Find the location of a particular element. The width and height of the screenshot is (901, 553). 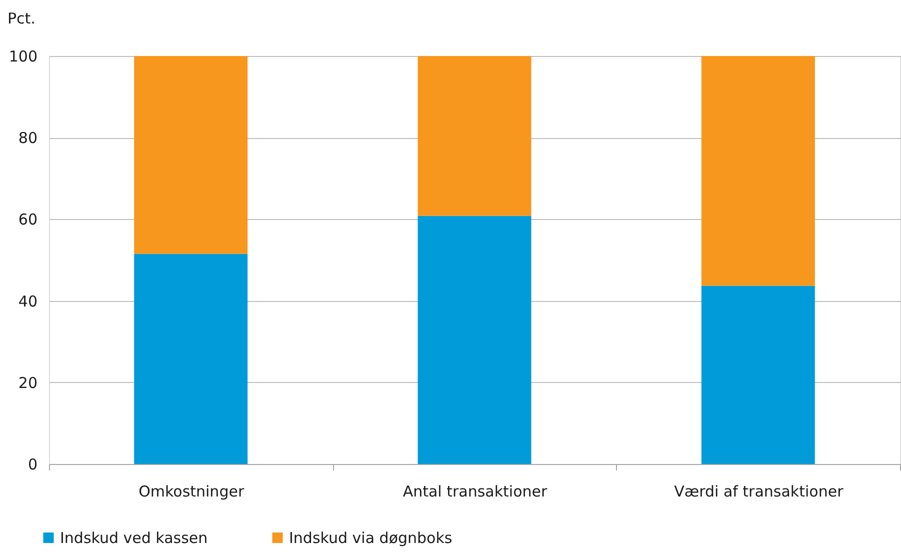

y-tick-label: 0 is located at coordinates (33, 465).